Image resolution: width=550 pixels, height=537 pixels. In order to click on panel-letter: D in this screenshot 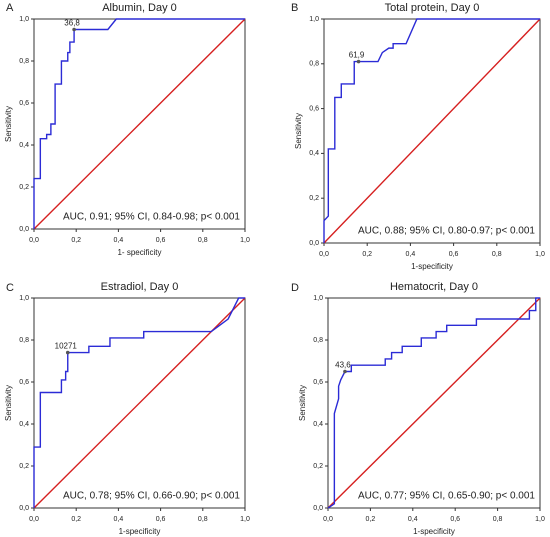, I will do `click(295, 288)`.